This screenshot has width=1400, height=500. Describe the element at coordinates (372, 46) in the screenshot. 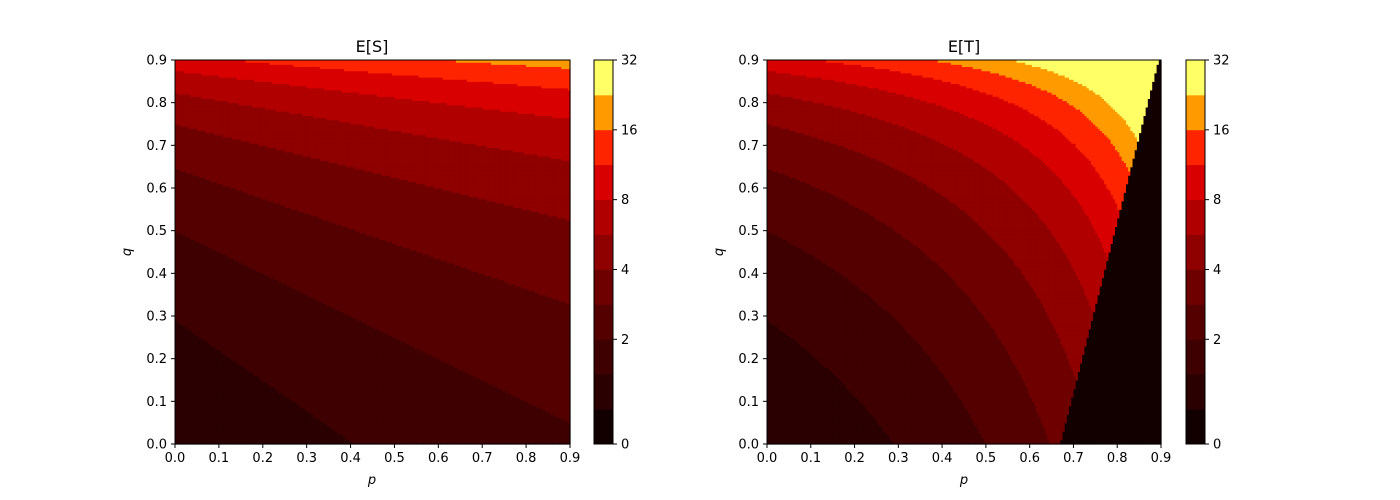

I see `chart-title: E[S]` at that location.